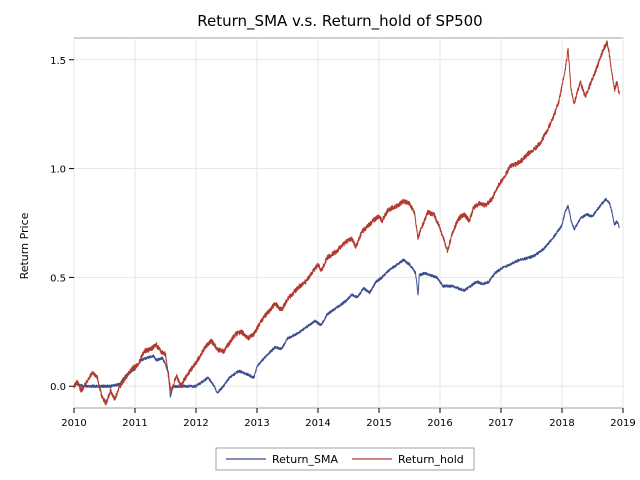  Describe the element at coordinates (134, 423) in the screenshot. I see `x-tick-label: 2011` at that location.